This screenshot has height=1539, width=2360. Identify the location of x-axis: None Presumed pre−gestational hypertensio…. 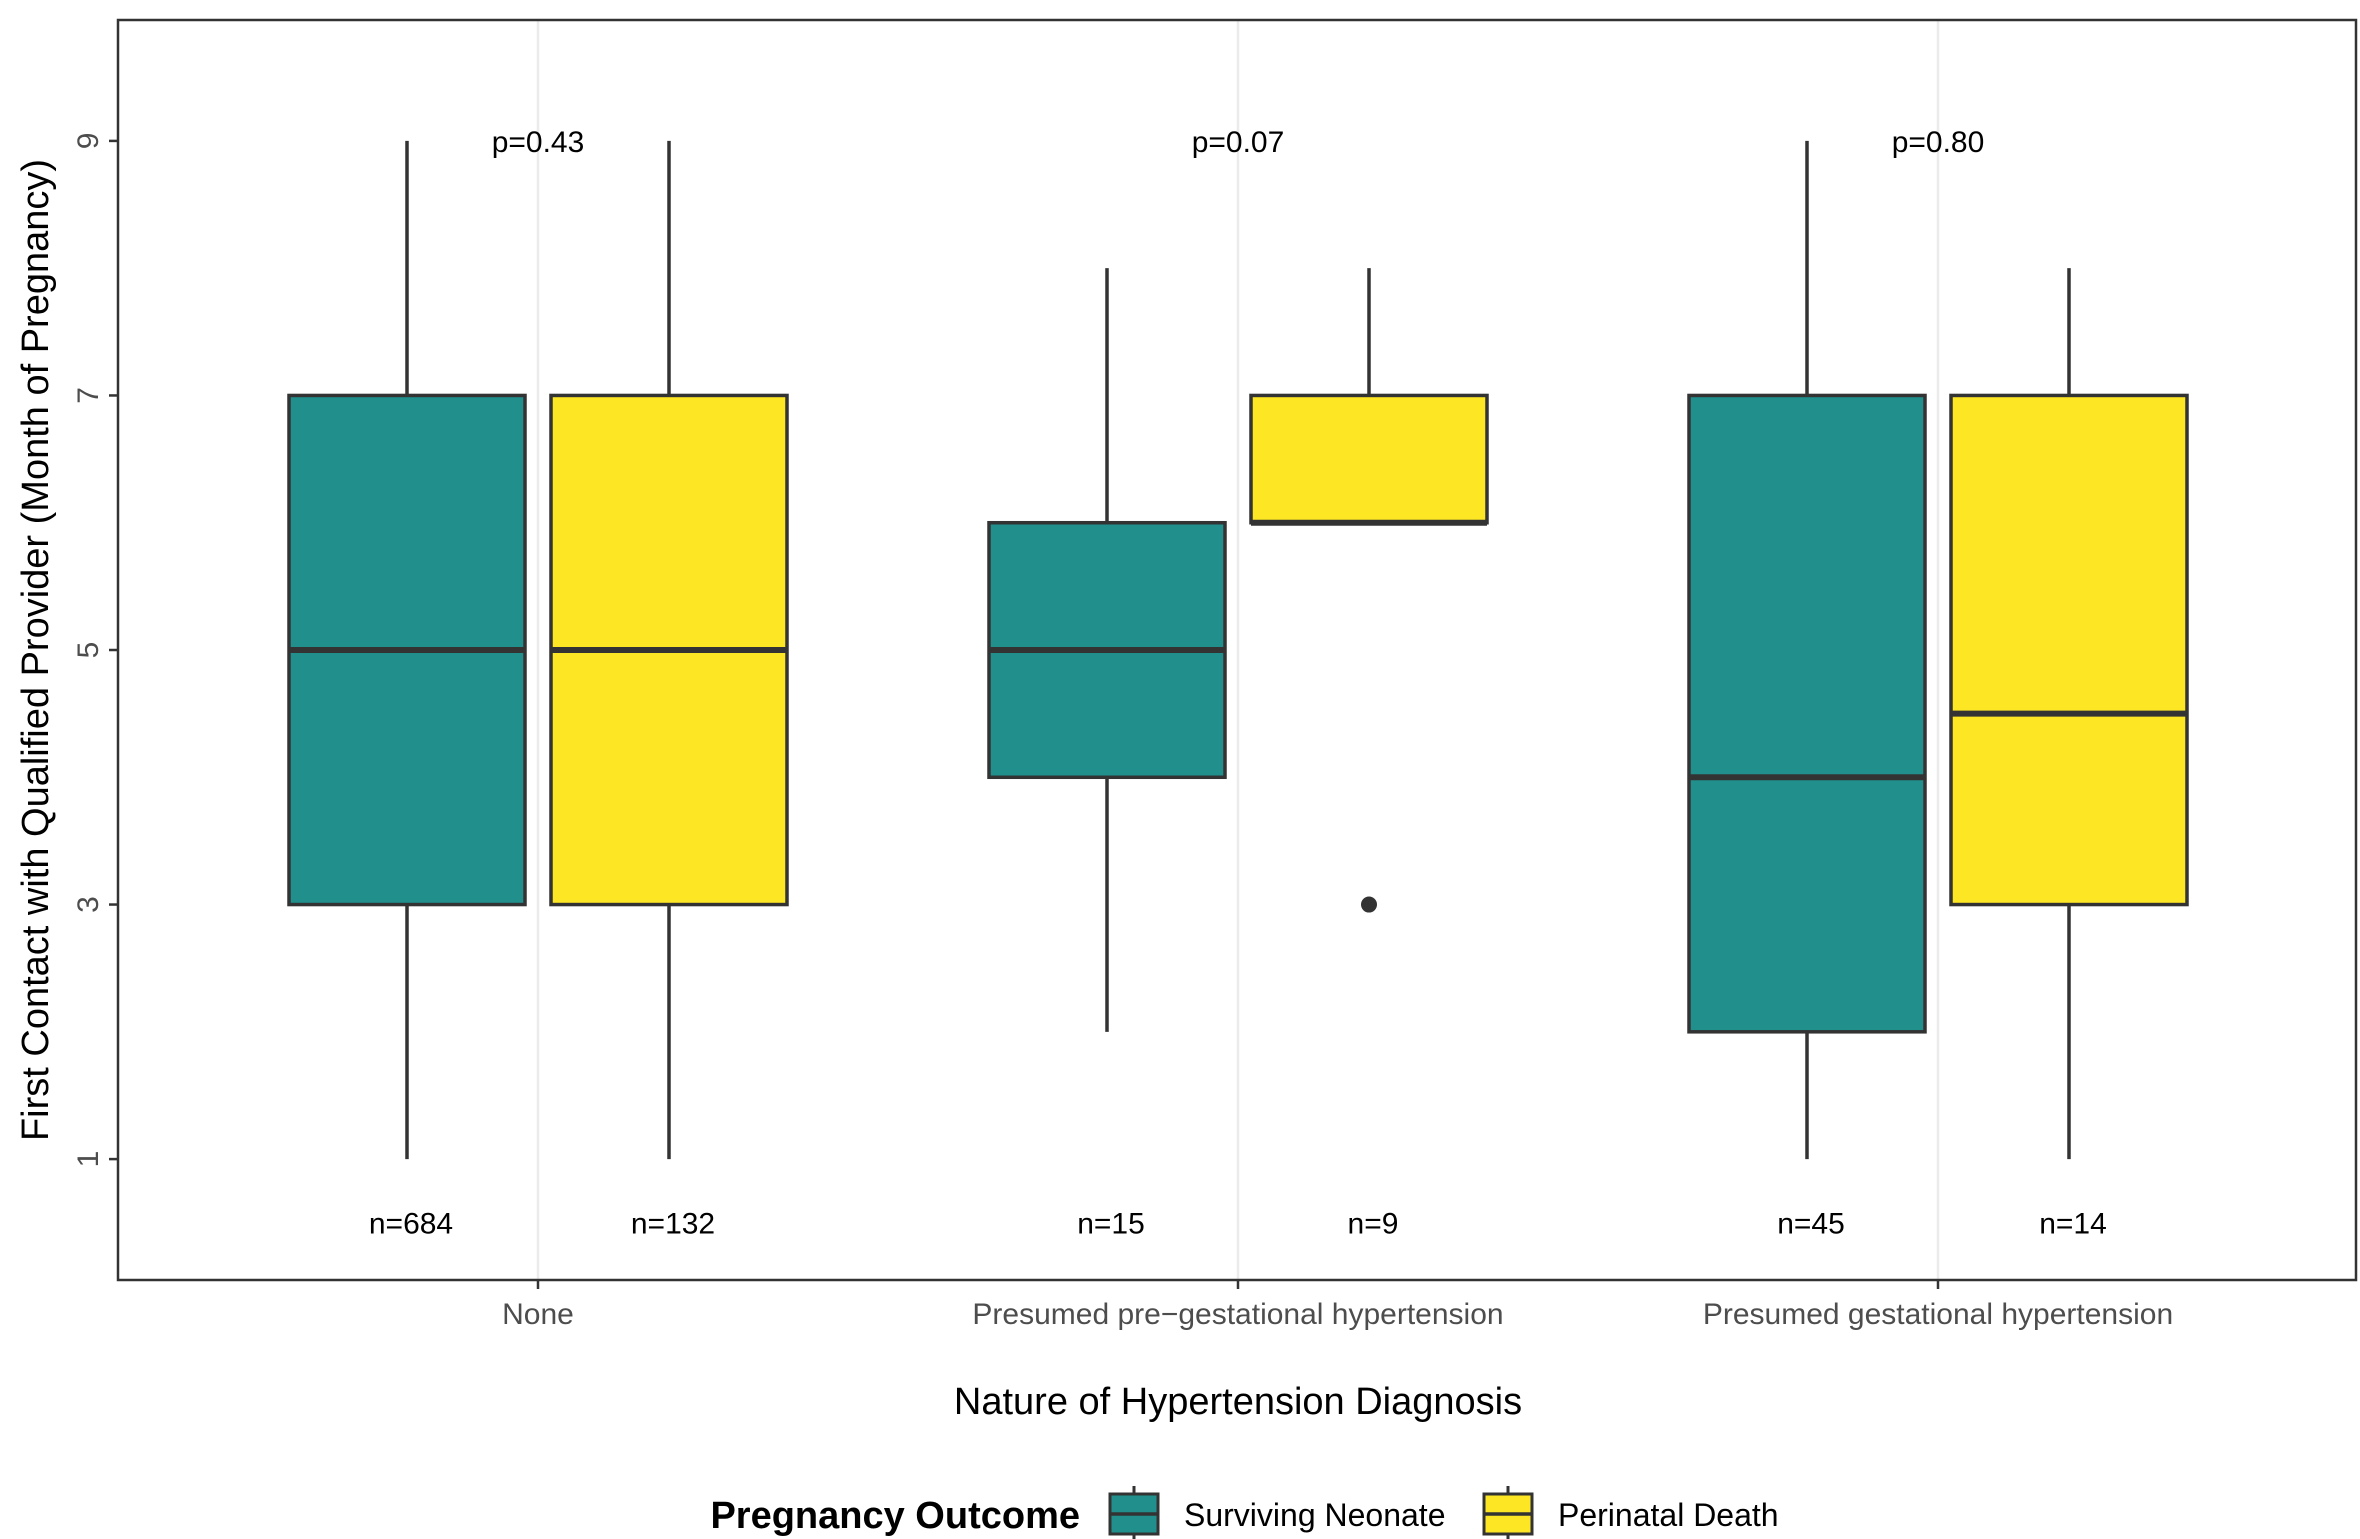
(1337, 1305).